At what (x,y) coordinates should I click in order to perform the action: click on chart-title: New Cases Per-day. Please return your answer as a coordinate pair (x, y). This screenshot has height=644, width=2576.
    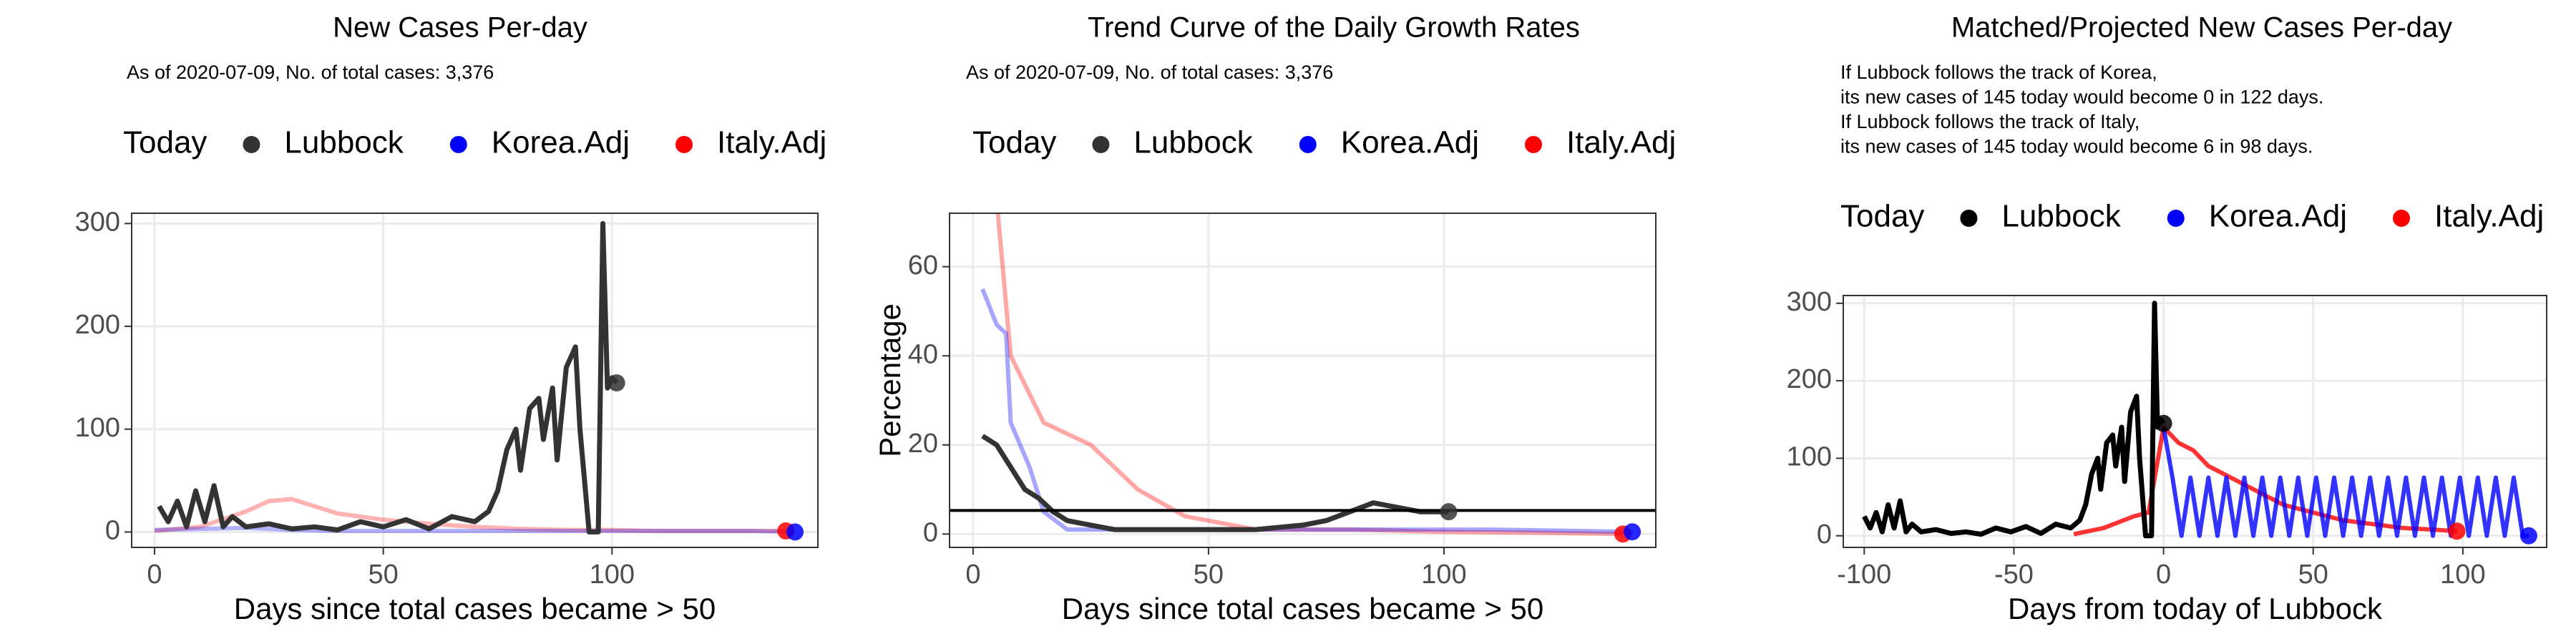
    Looking at the image, I should click on (460, 28).